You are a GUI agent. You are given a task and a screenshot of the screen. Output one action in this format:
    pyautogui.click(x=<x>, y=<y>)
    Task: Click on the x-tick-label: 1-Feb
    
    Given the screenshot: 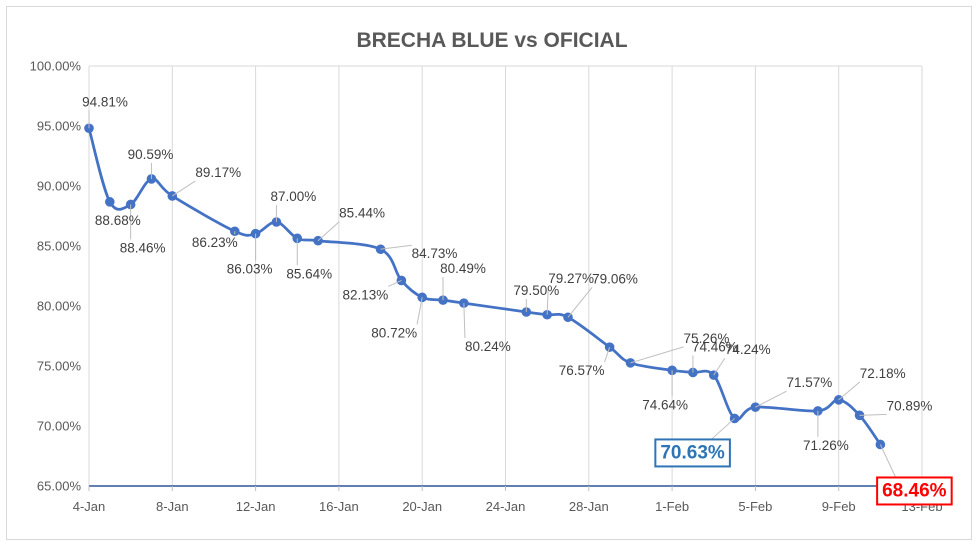 What is the action you would take?
    pyautogui.click(x=672, y=506)
    